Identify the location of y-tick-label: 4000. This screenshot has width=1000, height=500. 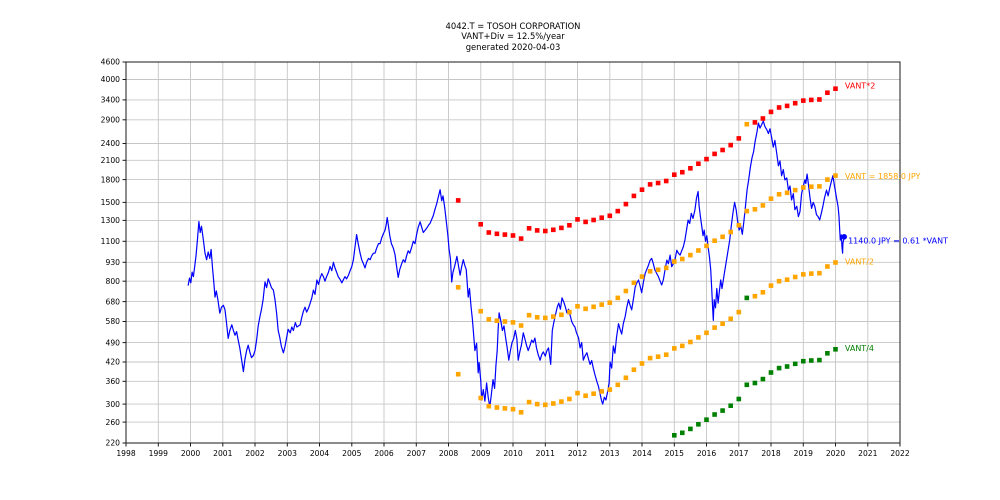
(110, 79).